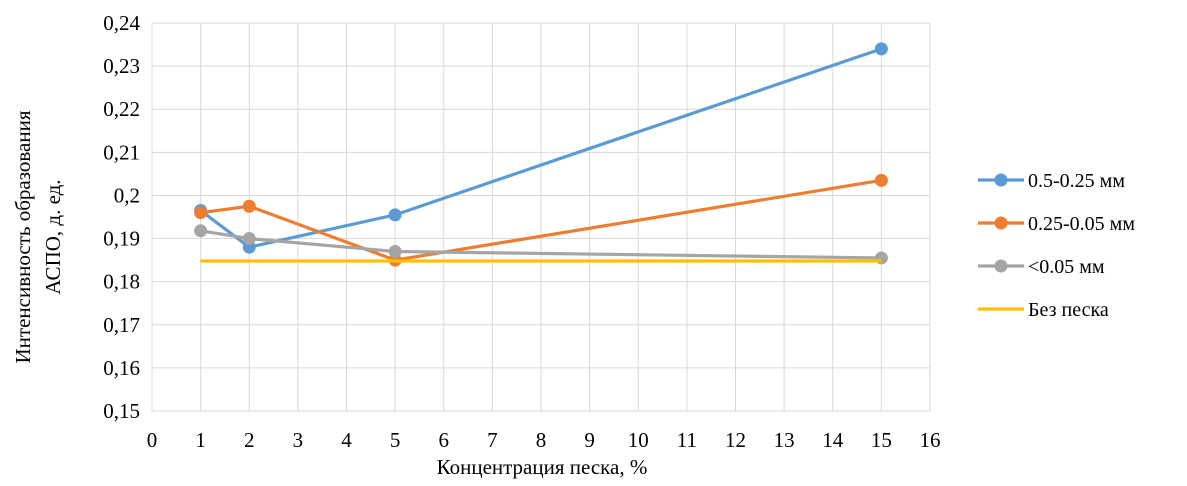 The width and height of the screenshot is (1187, 486). I want to click on x-tick-label: 10, so click(638, 440).